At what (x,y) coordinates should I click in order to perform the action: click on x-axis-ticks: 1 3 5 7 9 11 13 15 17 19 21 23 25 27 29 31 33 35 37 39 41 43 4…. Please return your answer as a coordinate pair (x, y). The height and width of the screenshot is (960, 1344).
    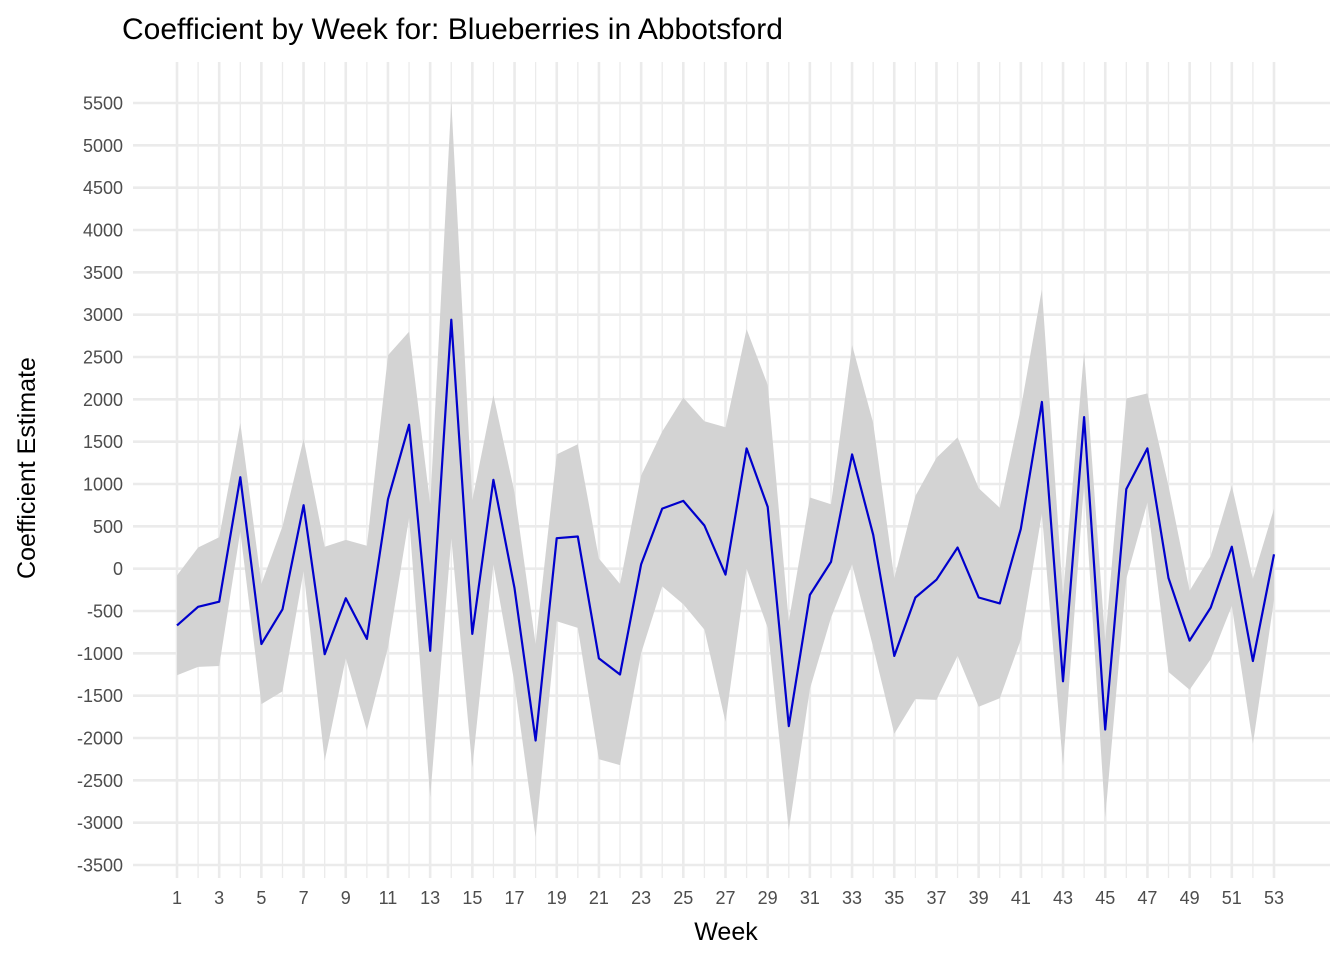
    Looking at the image, I should click on (728, 898).